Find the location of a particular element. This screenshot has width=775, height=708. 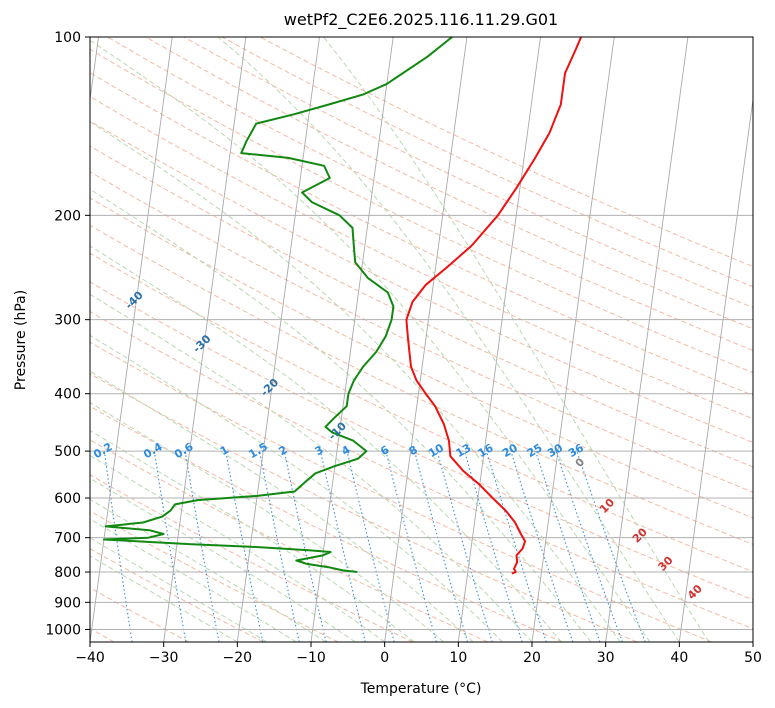

y-tick-label: 400 is located at coordinates (67, 395).